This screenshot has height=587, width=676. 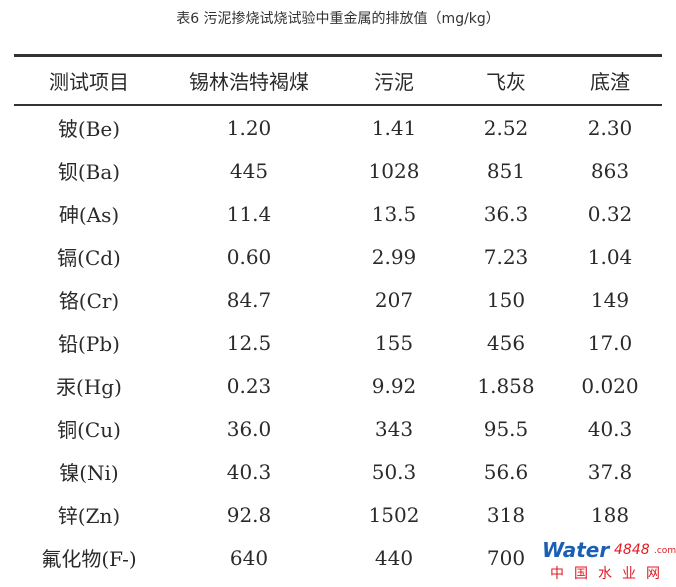 I want to click on value-cell: 0.32, so click(x=610, y=213).